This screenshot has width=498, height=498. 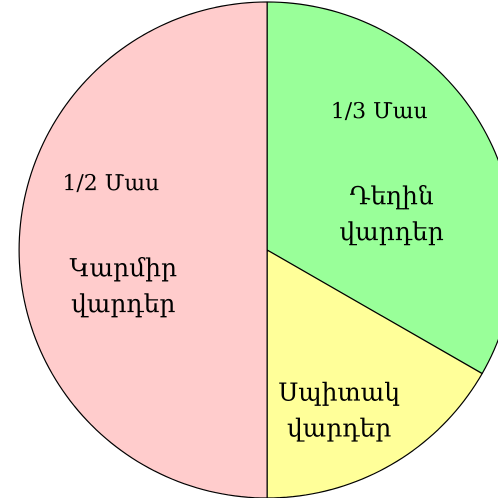 I want to click on data-label: 1/3 Մաս, so click(x=380, y=111).